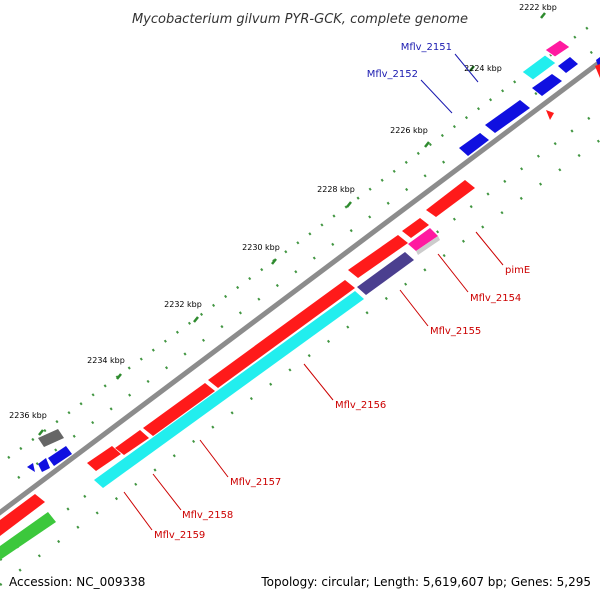 The height and width of the screenshot is (600, 600). I want to click on gene-pink, so click(557, 48).